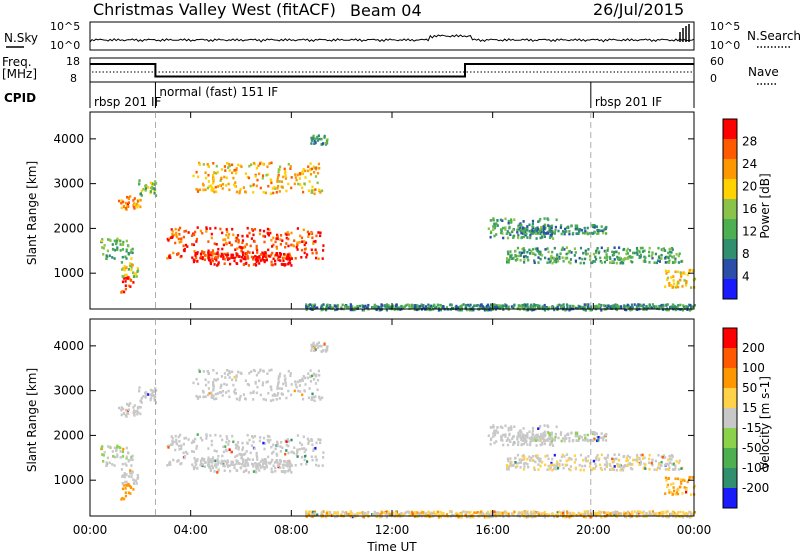  What do you see at coordinates (730, 289) in the screenshot?
I see `colorbar-swatch` at bounding box center [730, 289].